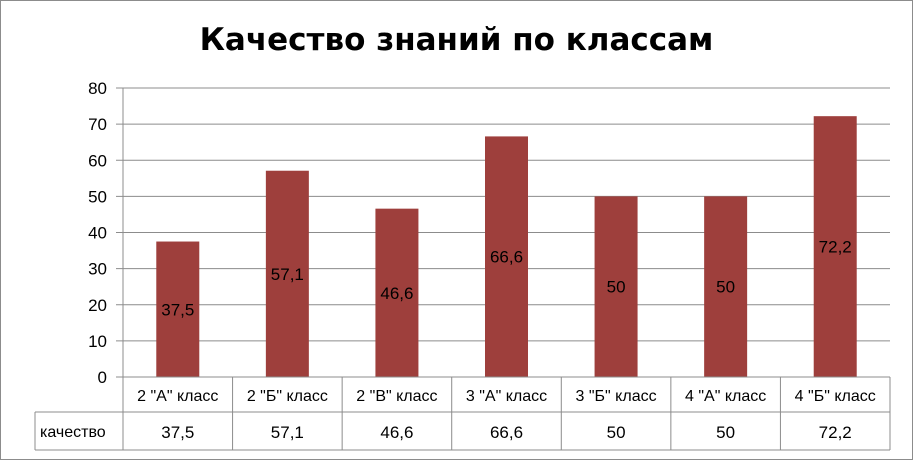 This screenshot has width=913, height=460. I want to click on table-value-cell: 37,5, so click(177, 432).